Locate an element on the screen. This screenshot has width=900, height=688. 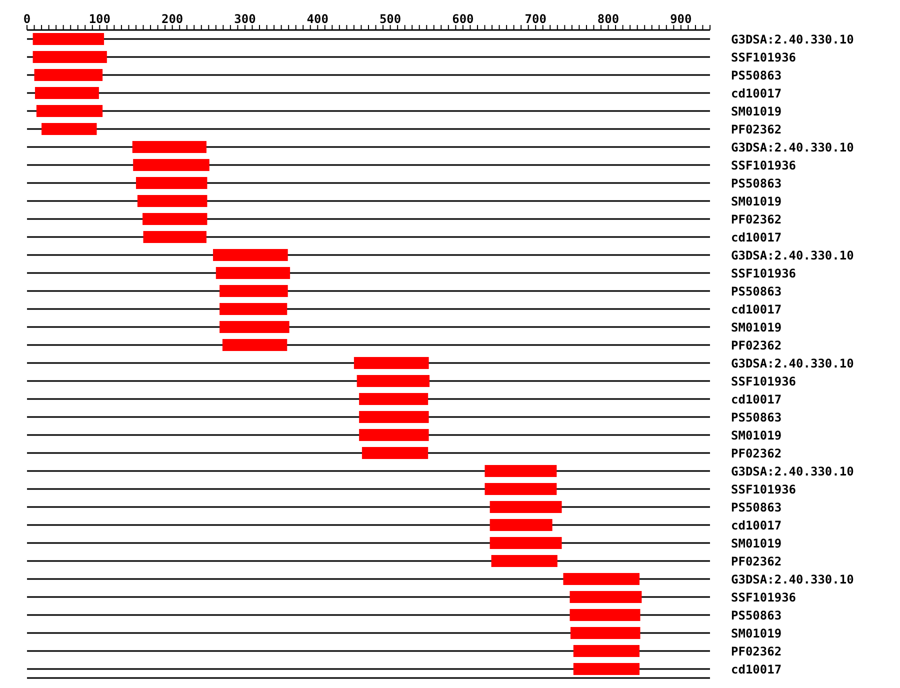
x-tick-label: 900 is located at coordinates (681, 19).